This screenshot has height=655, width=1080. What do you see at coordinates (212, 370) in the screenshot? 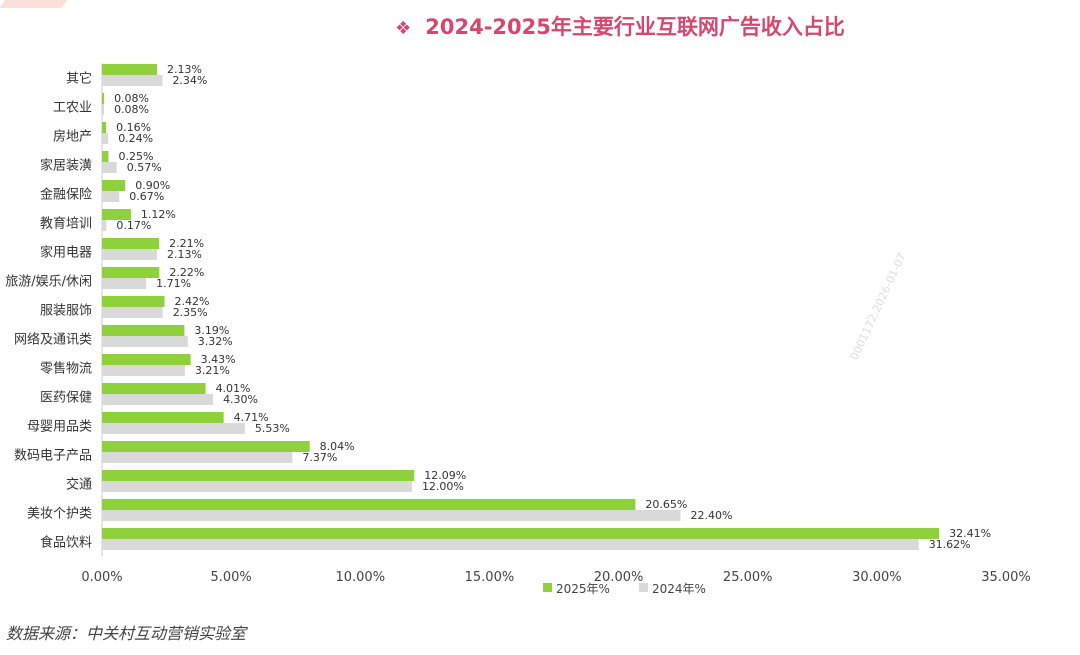
I see `data-label: 3.21%` at bounding box center [212, 370].